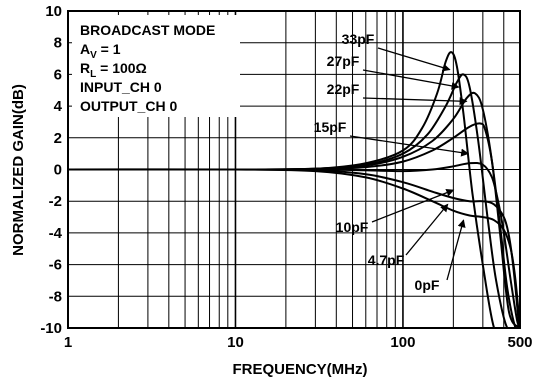 The width and height of the screenshot is (538, 383). Describe the element at coordinates (156, 66) in the screenshot. I see `legend-background` at that location.